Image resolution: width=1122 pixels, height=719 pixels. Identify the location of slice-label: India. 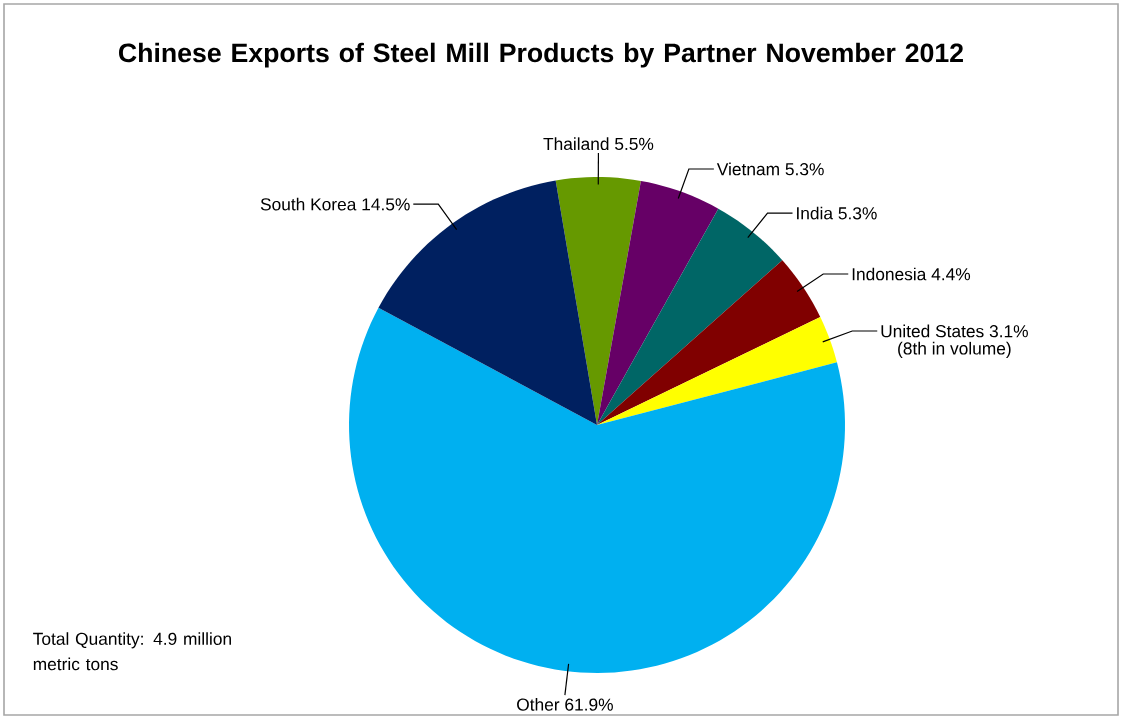
(815, 213).